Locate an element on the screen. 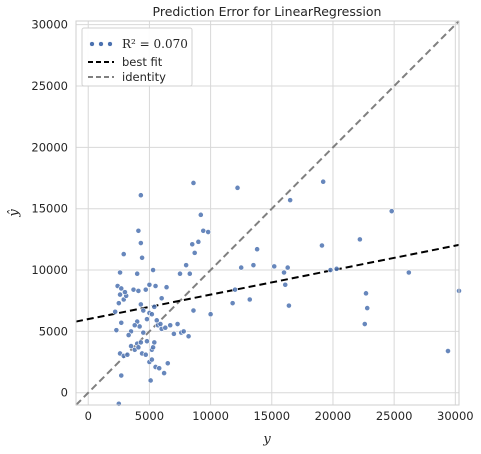 Image resolution: width=481 pixels, height=454 pixels. x-tick-label: 30000 is located at coordinates (455, 416).